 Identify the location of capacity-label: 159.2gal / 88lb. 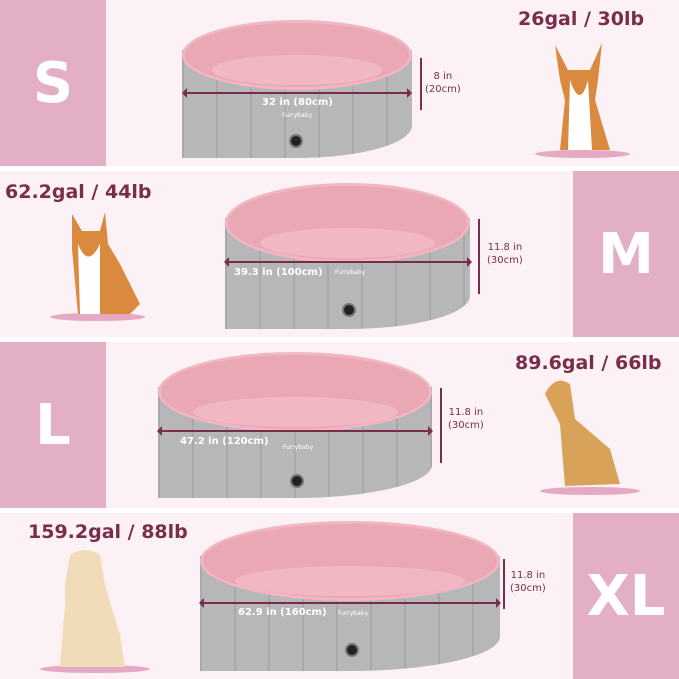
(108, 532).